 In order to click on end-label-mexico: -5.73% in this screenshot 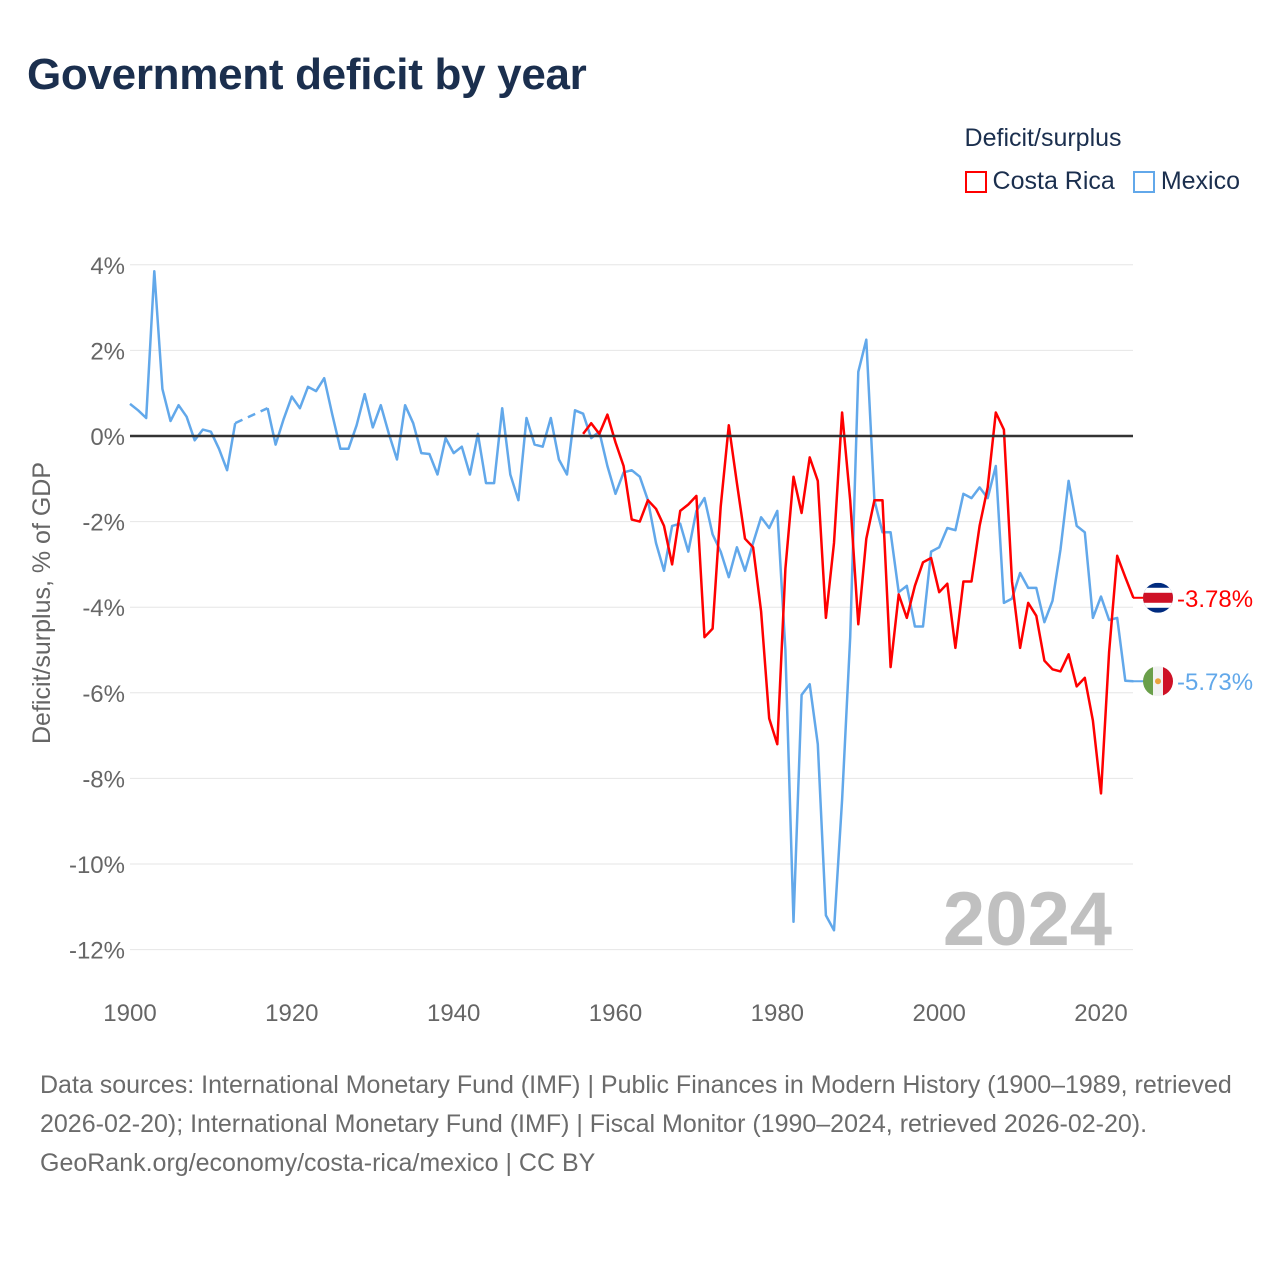, I will do `click(1215, 682)`.